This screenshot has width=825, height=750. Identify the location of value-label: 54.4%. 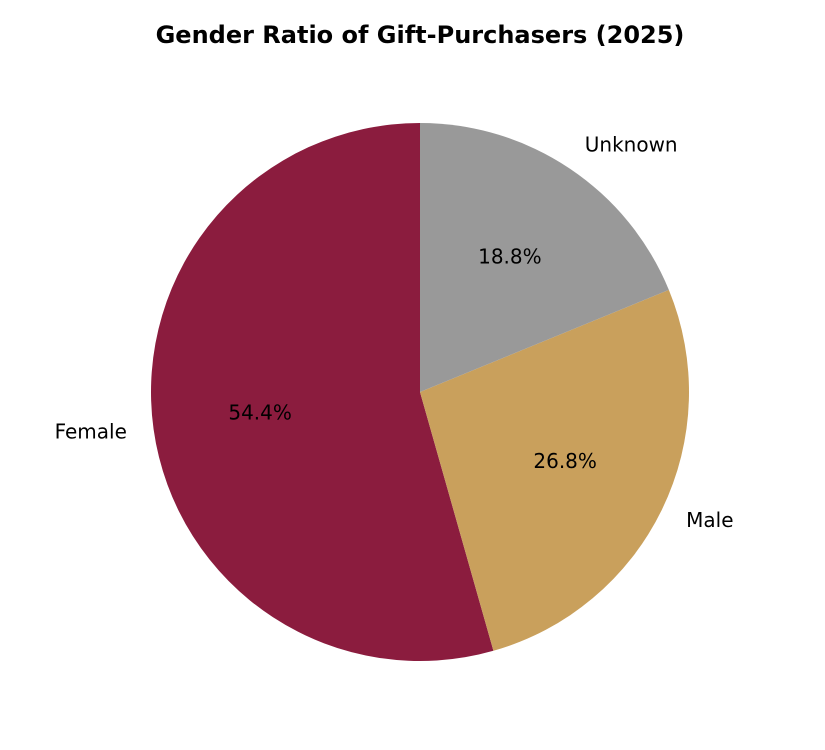
(260, 413).